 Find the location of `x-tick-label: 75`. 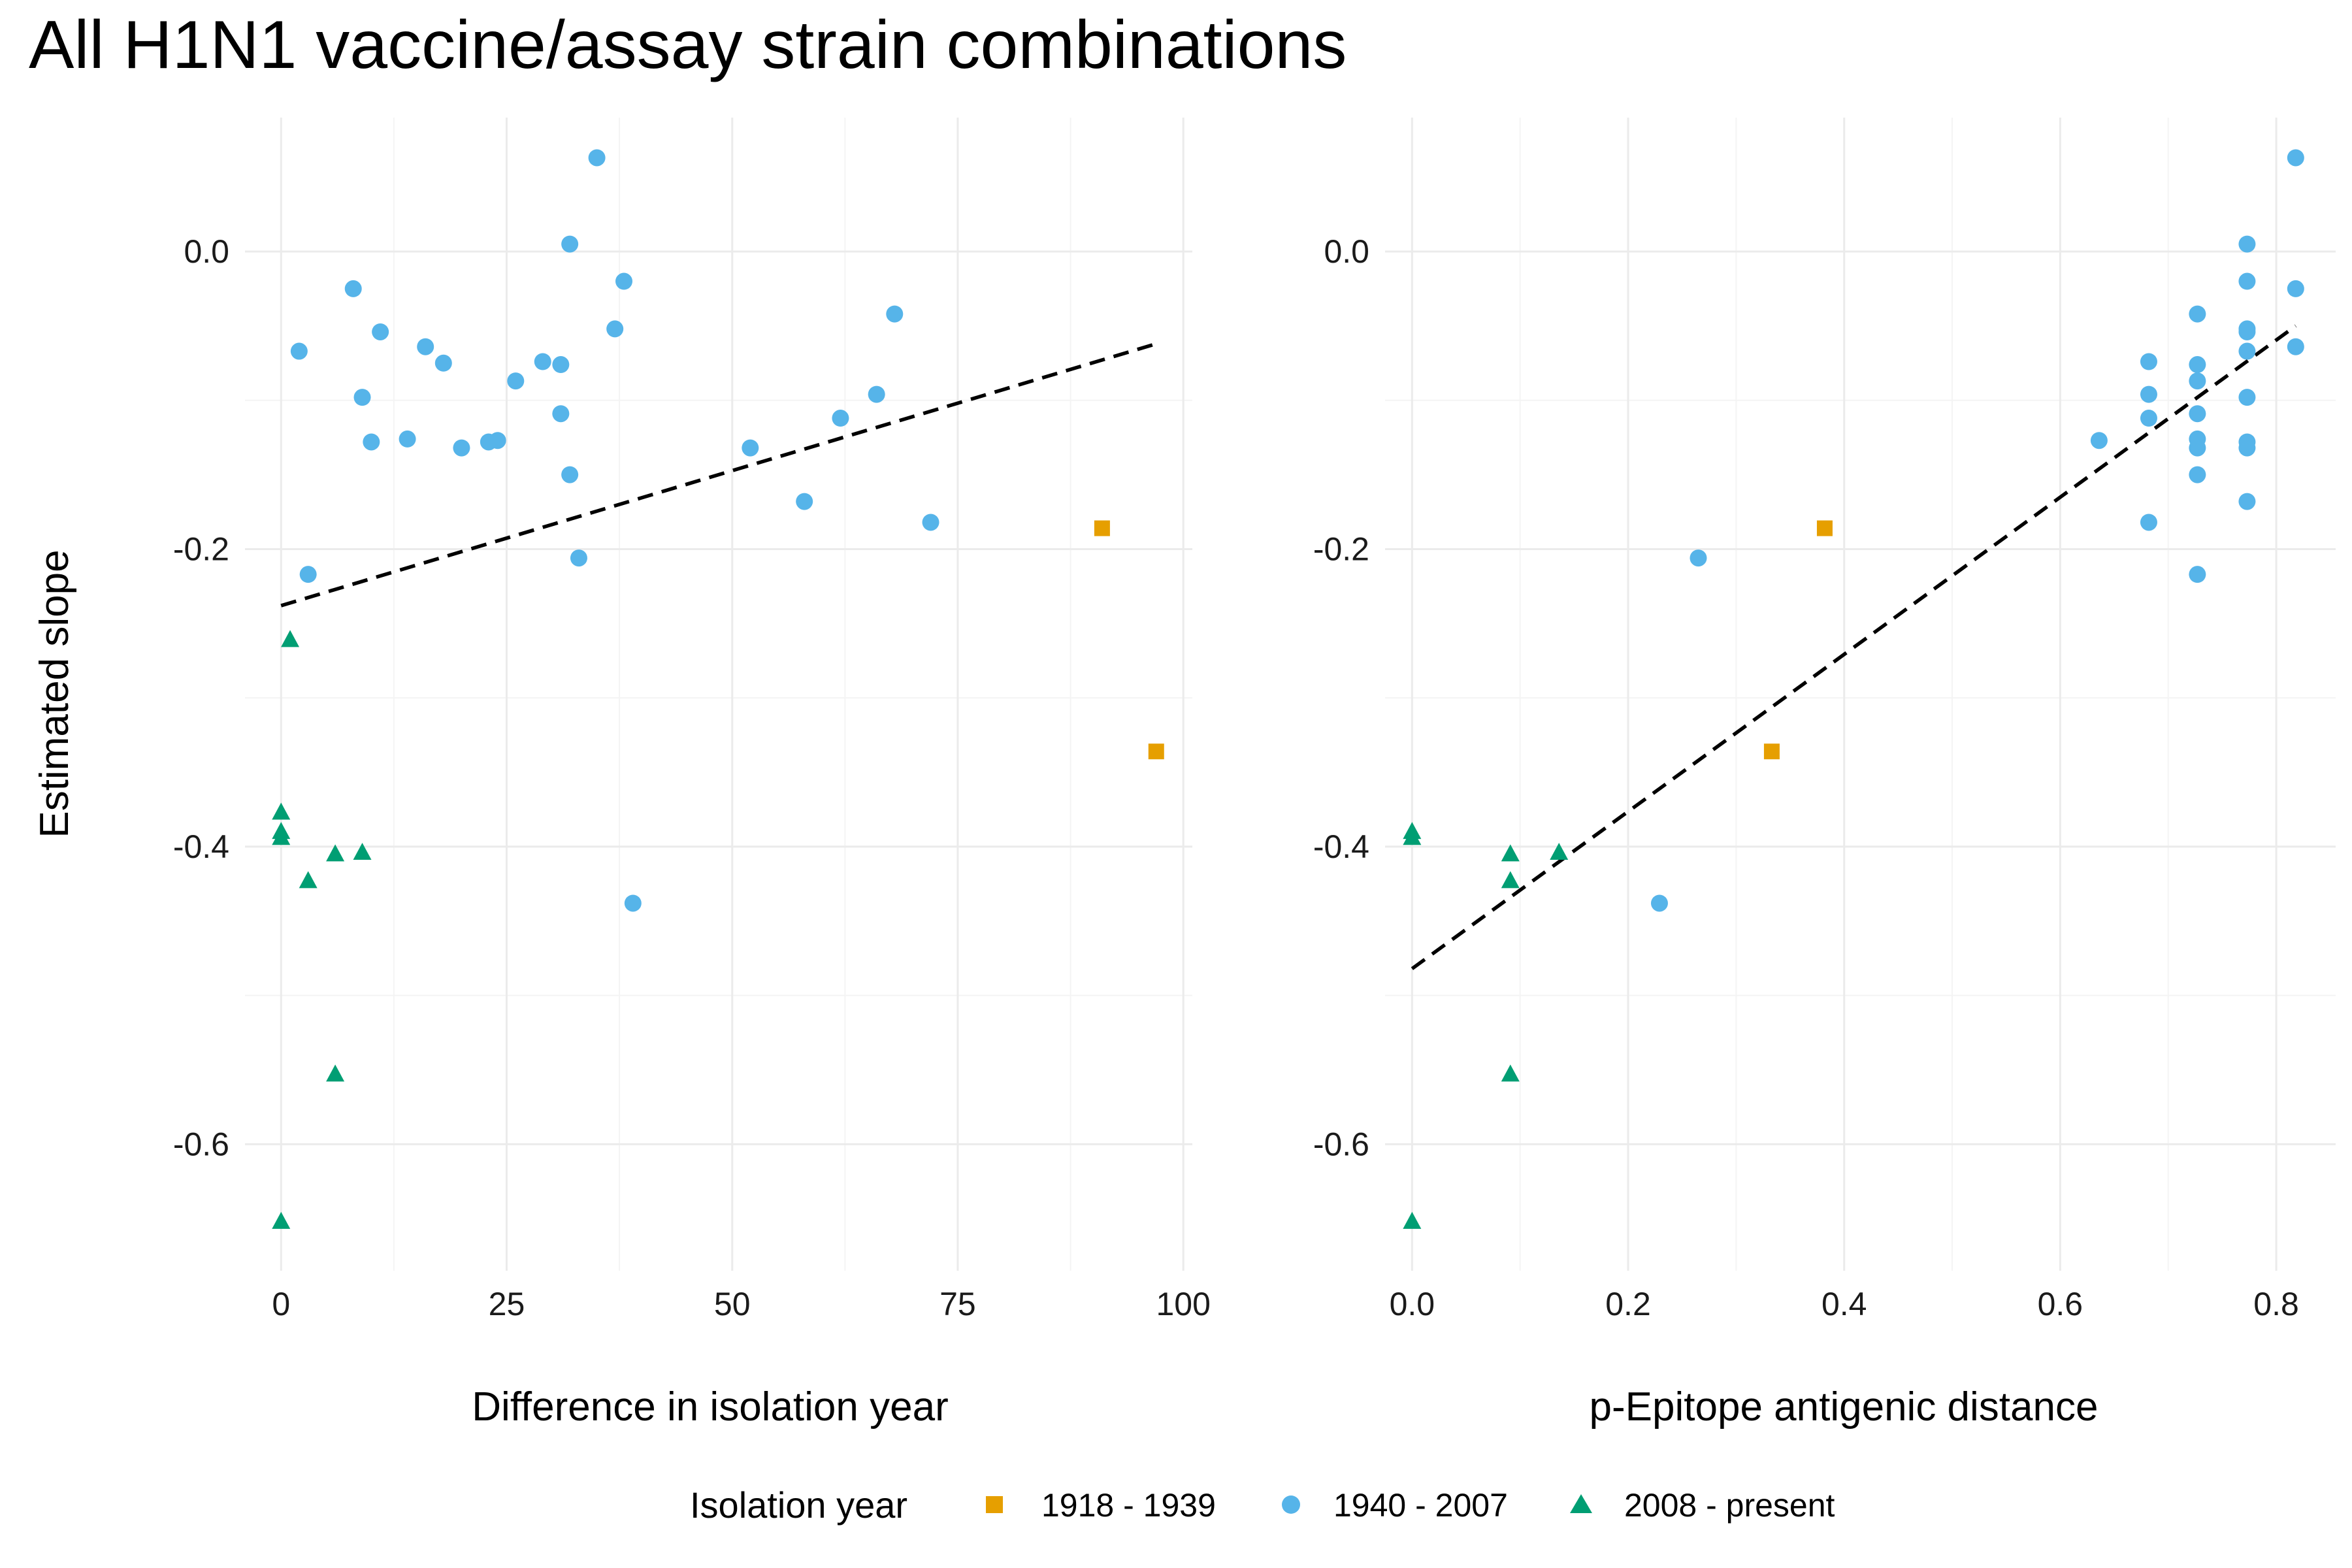

x-tick-label: 75 is located at coordinates (957, 1304).